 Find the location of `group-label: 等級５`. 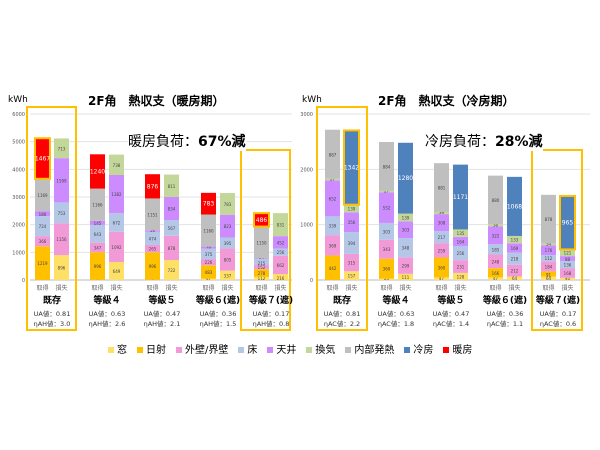

group-label: 等級５ is located at coordinates (161, 300).